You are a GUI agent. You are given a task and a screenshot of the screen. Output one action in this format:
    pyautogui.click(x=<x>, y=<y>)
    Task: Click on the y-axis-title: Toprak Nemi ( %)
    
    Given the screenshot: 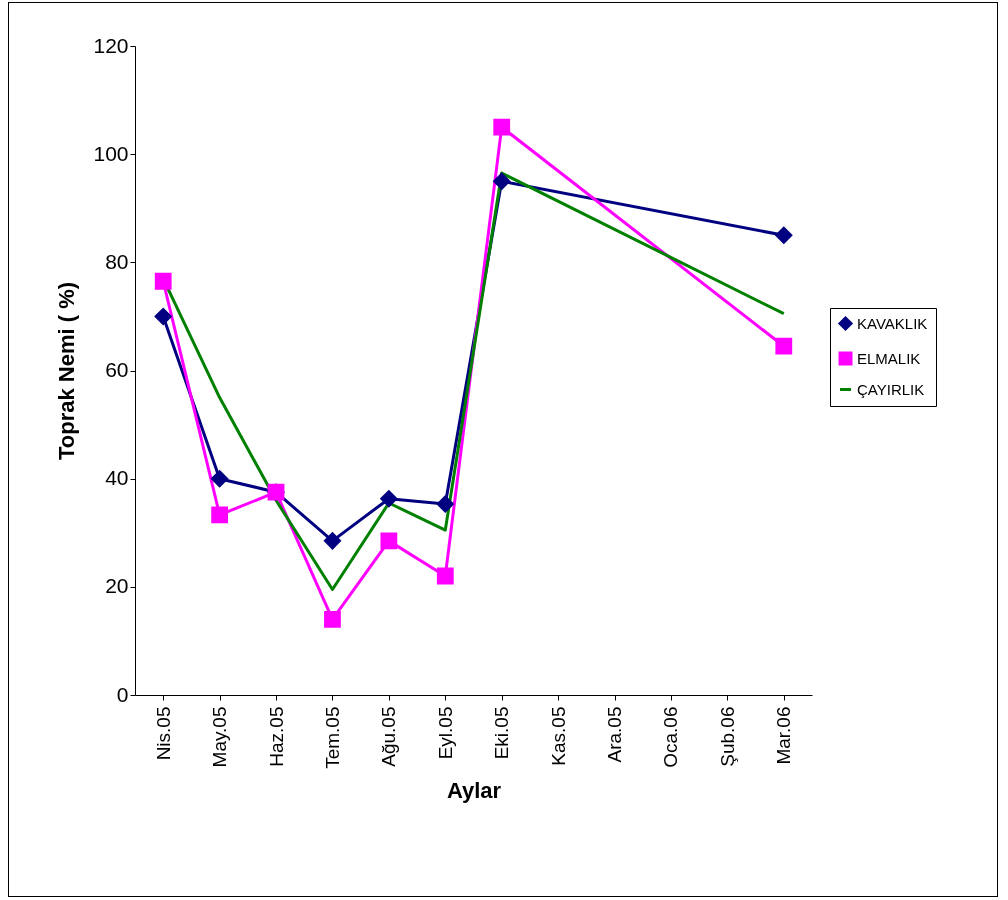 What is the action you would take?
    pyautogui.click(x=67, y=371)
    